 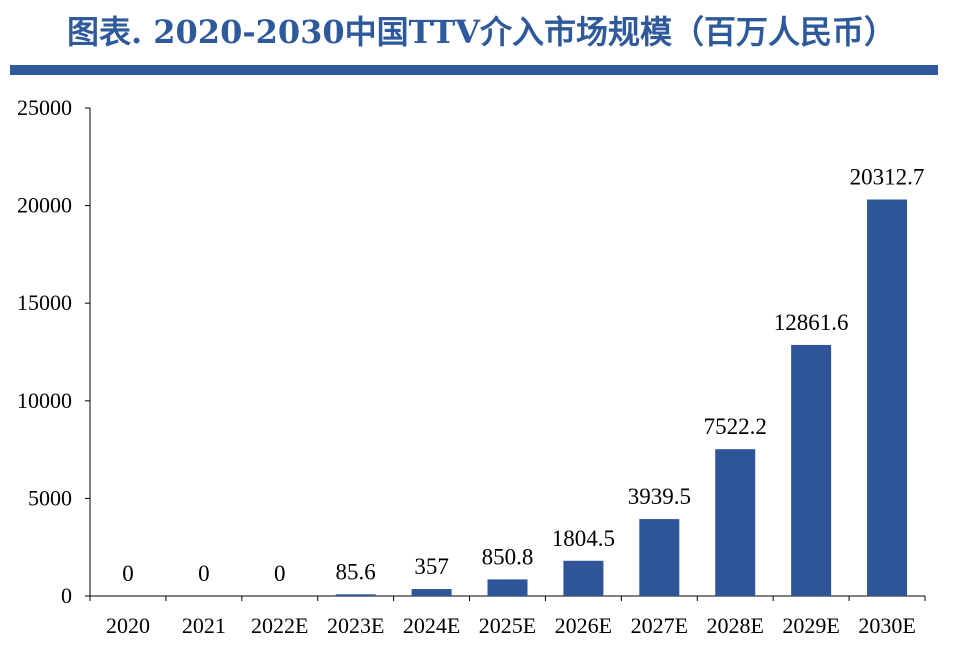 What do you see at coordinates (204, 625) in the screenshot?
I see `x-tick-label: 2021` at bounding box center [204, 625].